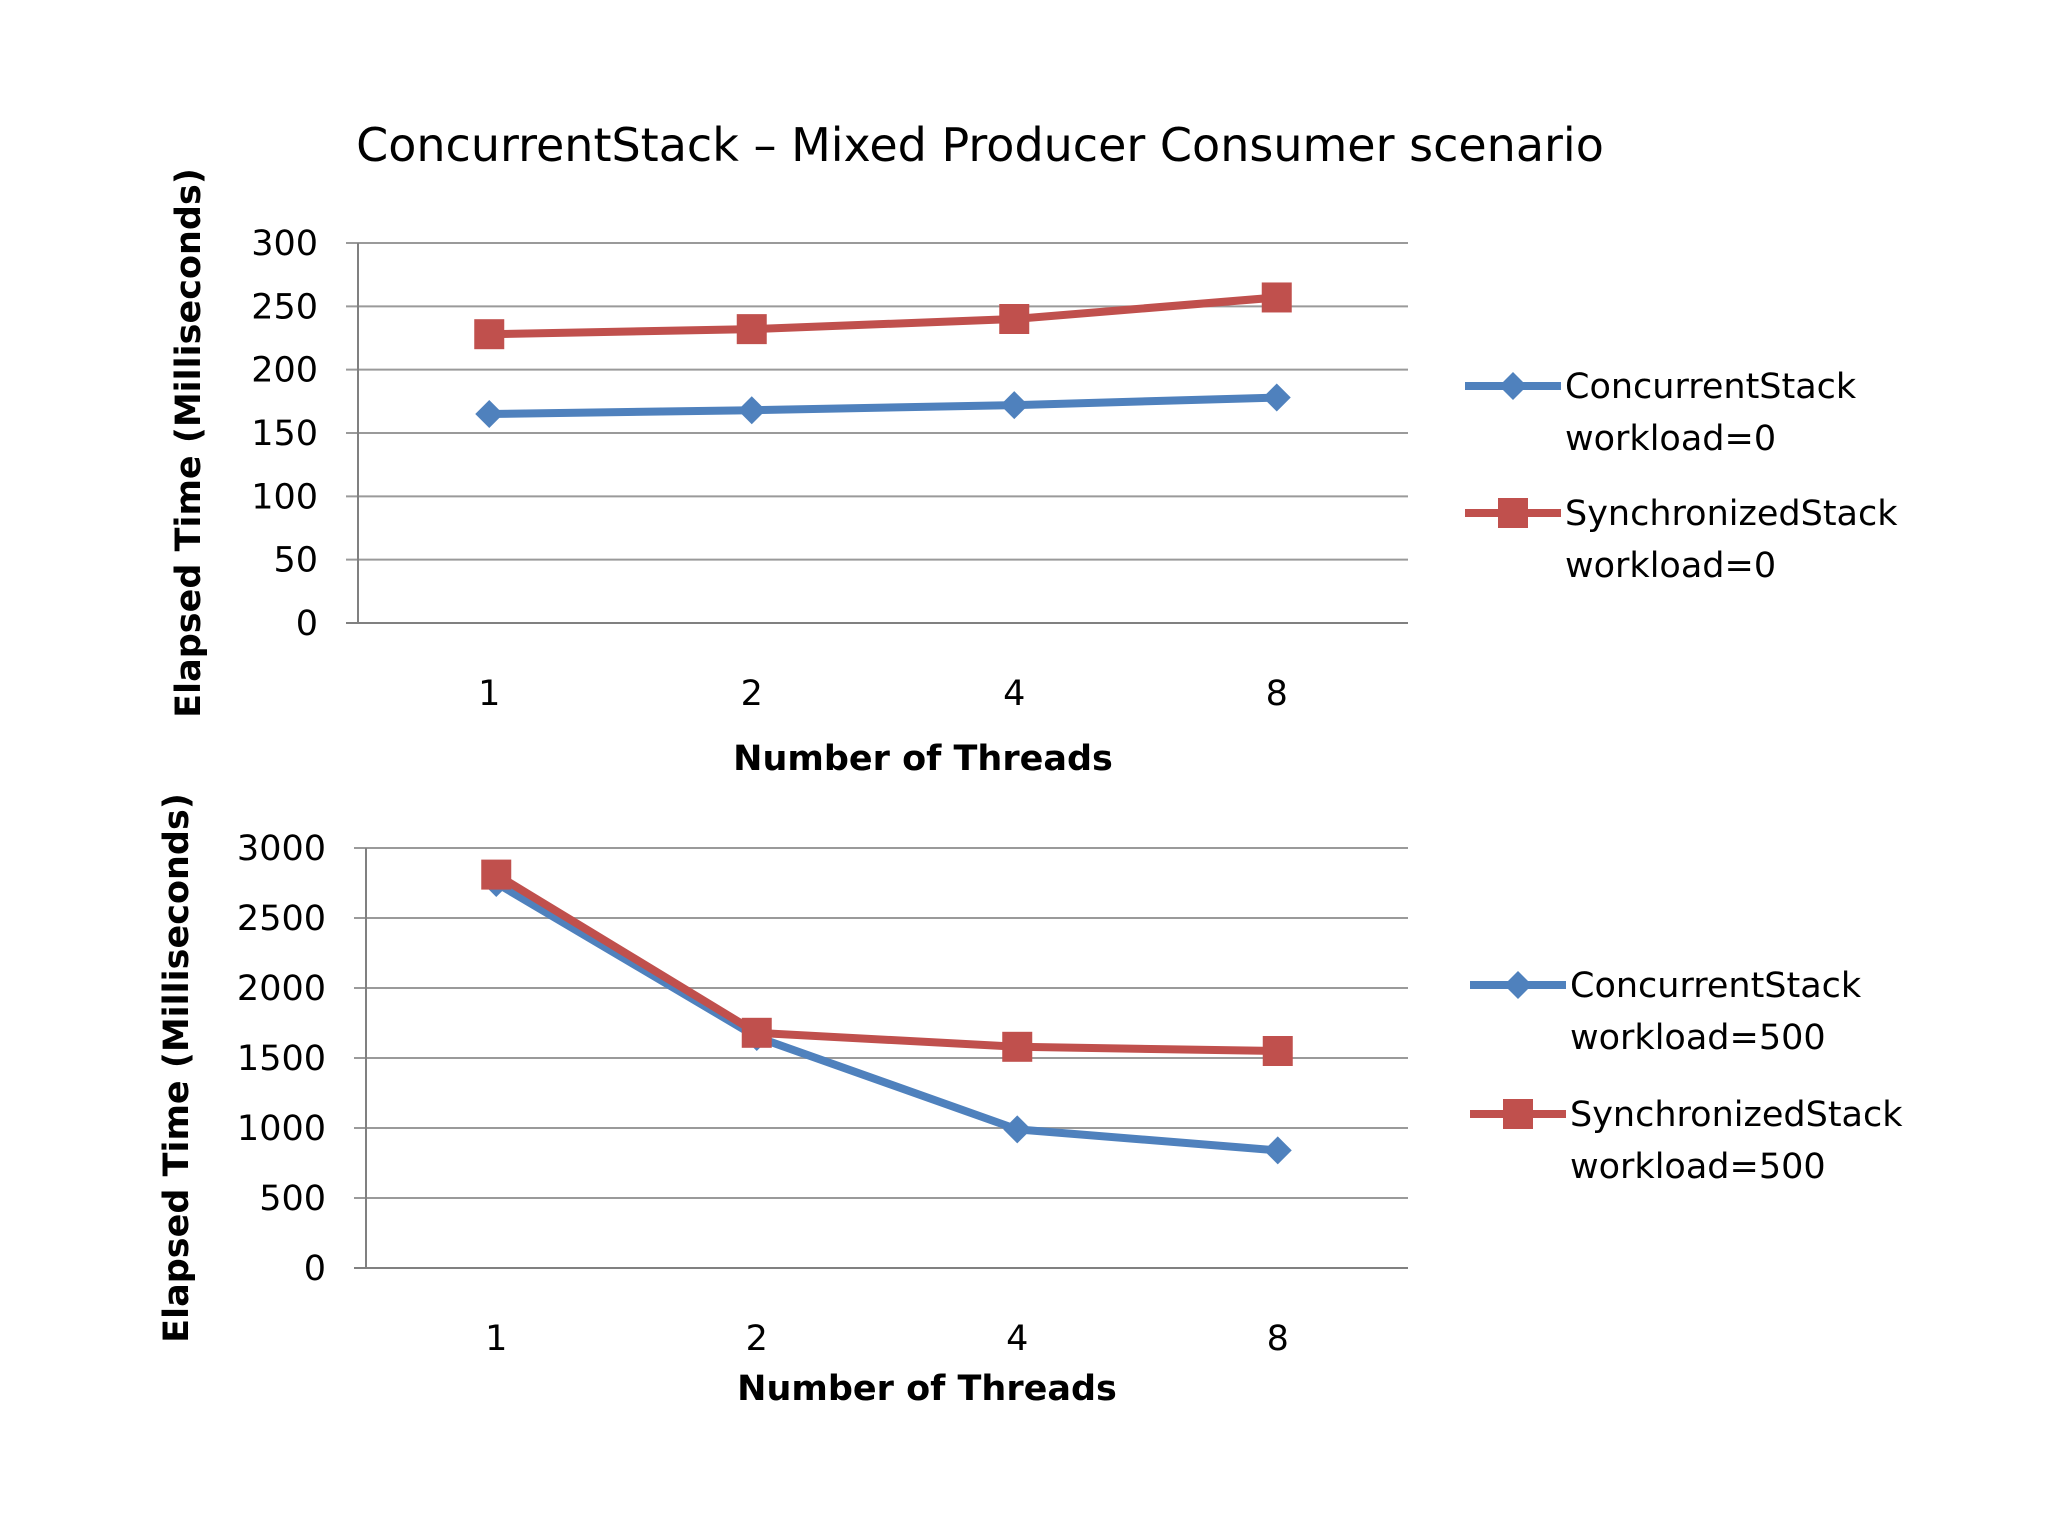  Describe the element at coordinates (281, 849) in the screenshot. I see `bottom-y-tick-label: 3000` at that location.